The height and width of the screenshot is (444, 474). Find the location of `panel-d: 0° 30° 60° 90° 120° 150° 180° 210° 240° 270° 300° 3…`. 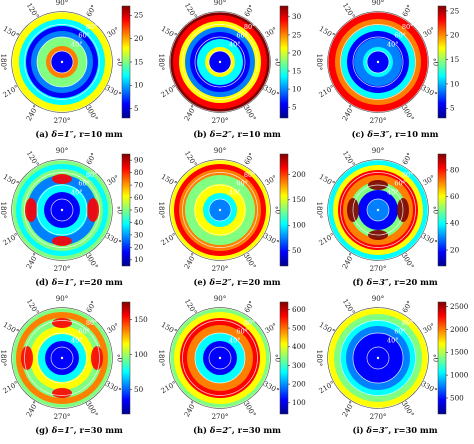

panel-d: 0° 30° 60° 90° 120° 150° 180° 210° 240° 270° 300° 3… is located at coordinates (79, 221).